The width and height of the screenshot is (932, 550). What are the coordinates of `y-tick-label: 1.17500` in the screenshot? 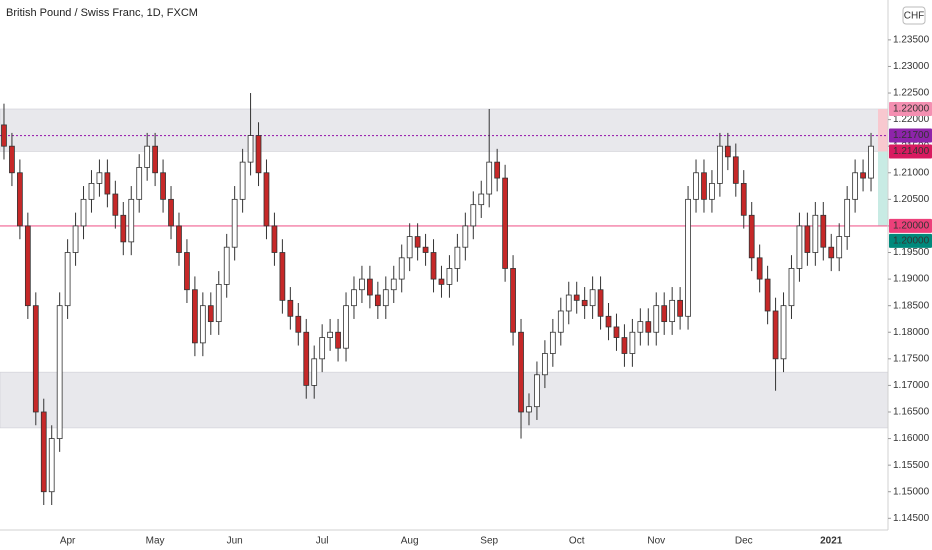 It's located at (911, 358).